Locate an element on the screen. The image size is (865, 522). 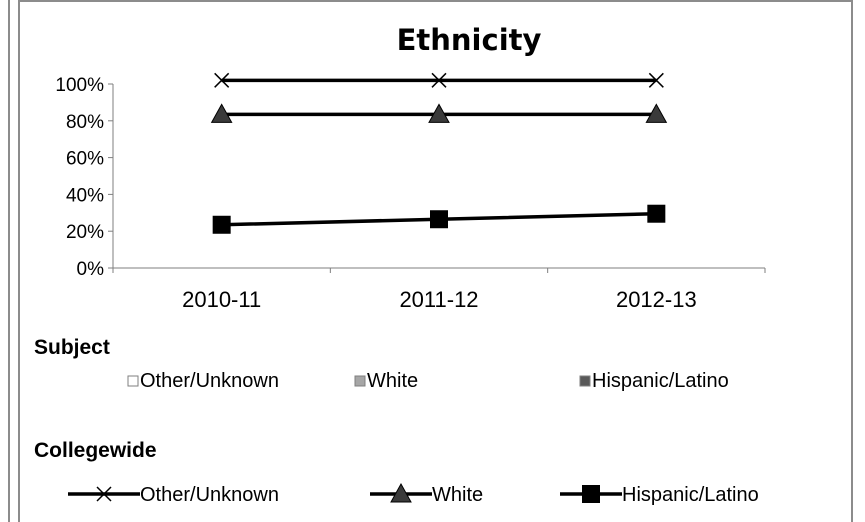
chart-title: Ethnicity is located at coordinates (469, 40).